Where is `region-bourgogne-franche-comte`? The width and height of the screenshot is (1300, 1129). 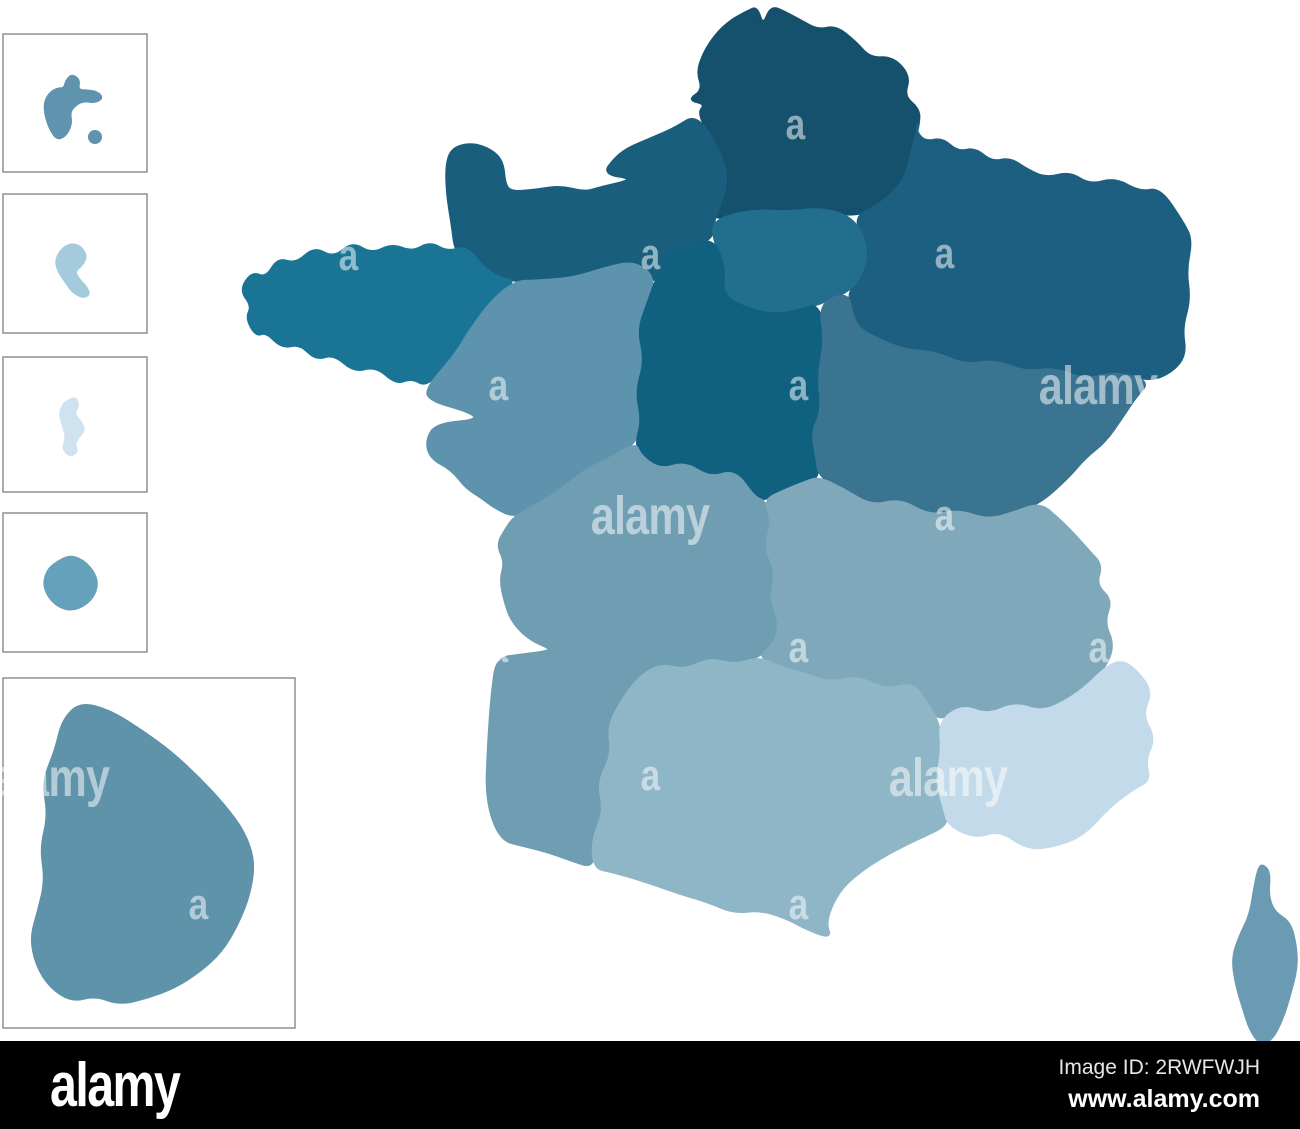 region-bourgogne-franche-comte is located at coordinates (979, 406).